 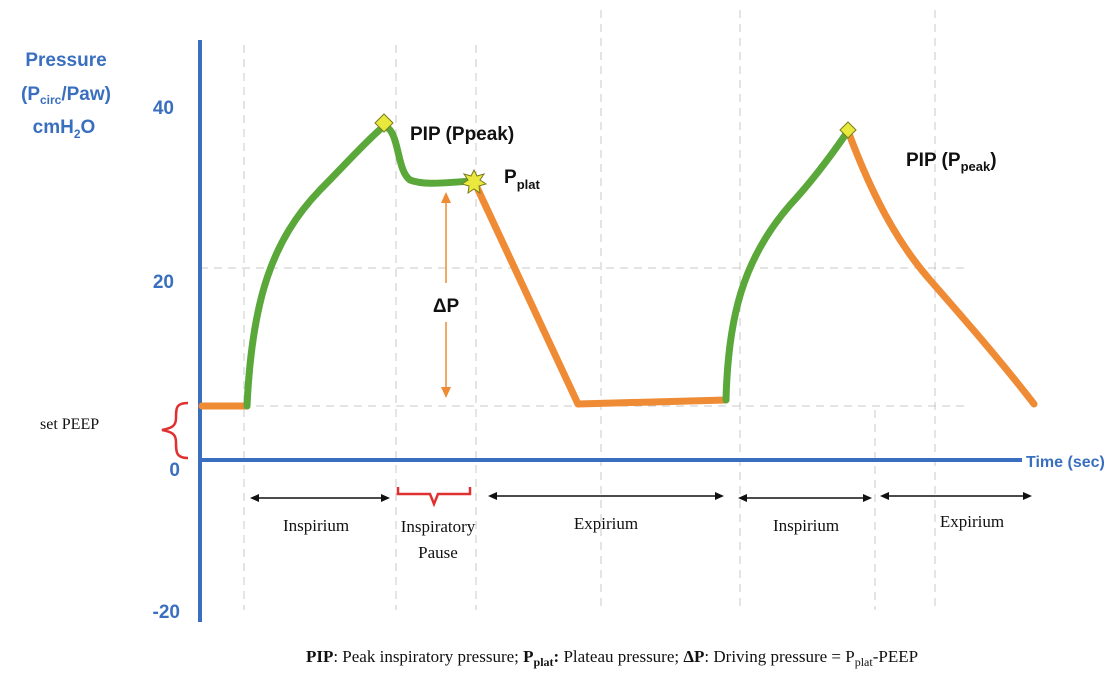 I want to click on phase-label-pause-line1: Inspiratory, so click(x=438, y=526).